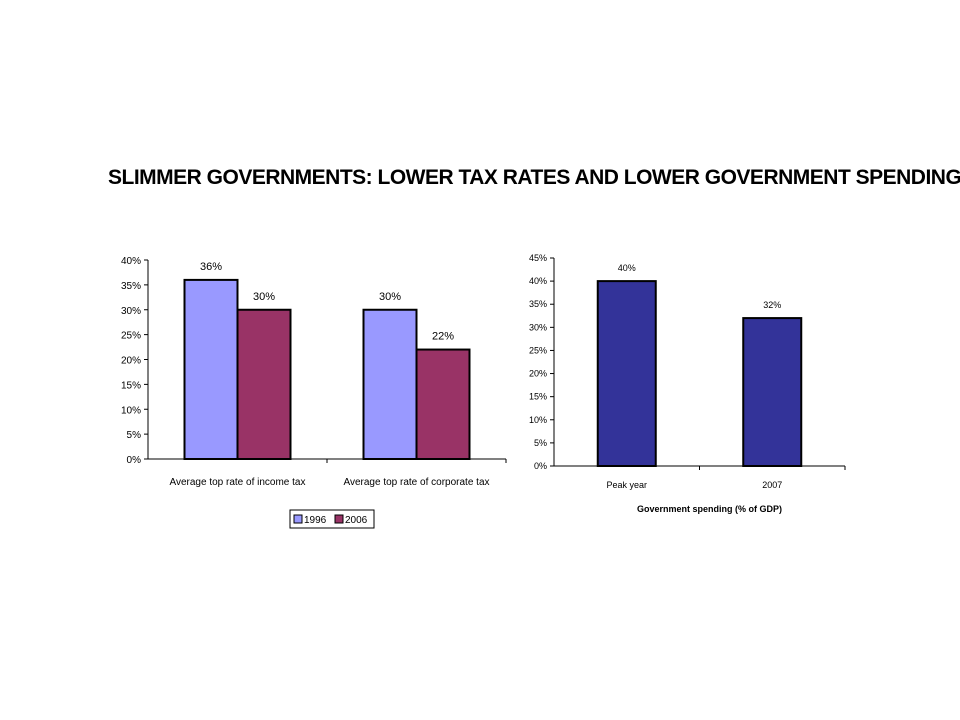  Describe the element at coordinates (416, 482) in the screenshot. I see `category-label: Average top rate of corporate tax` at that location.